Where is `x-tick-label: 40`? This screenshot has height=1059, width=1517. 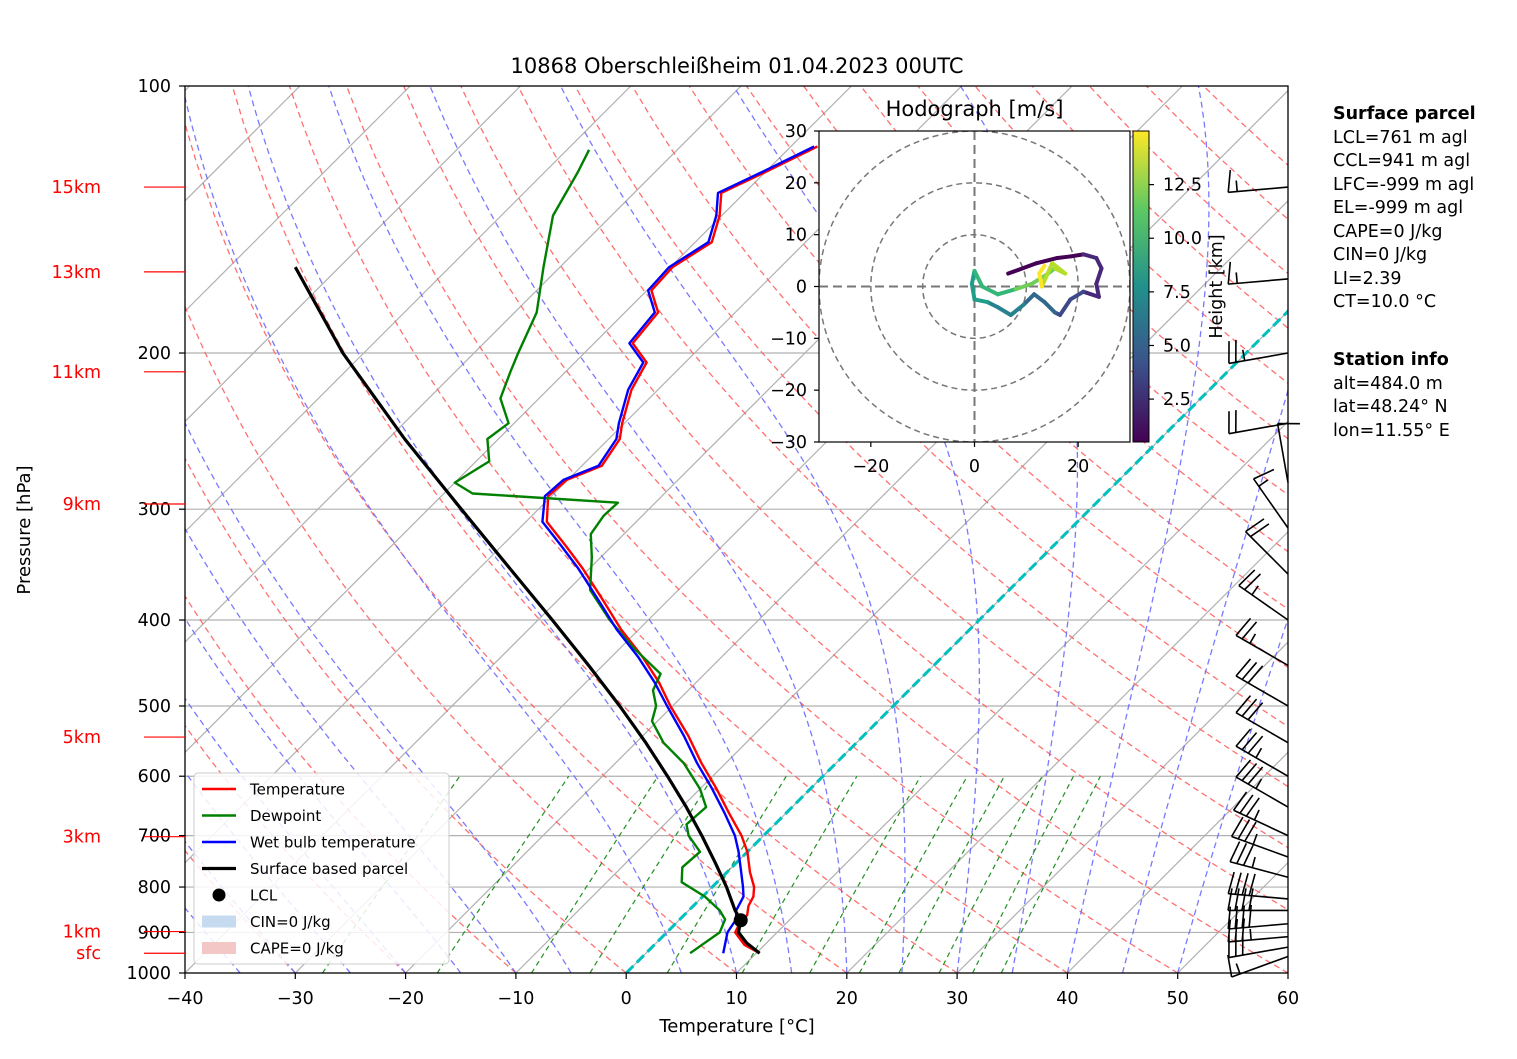 x-tick-label: 40 is located at coordinates (1067, 999).